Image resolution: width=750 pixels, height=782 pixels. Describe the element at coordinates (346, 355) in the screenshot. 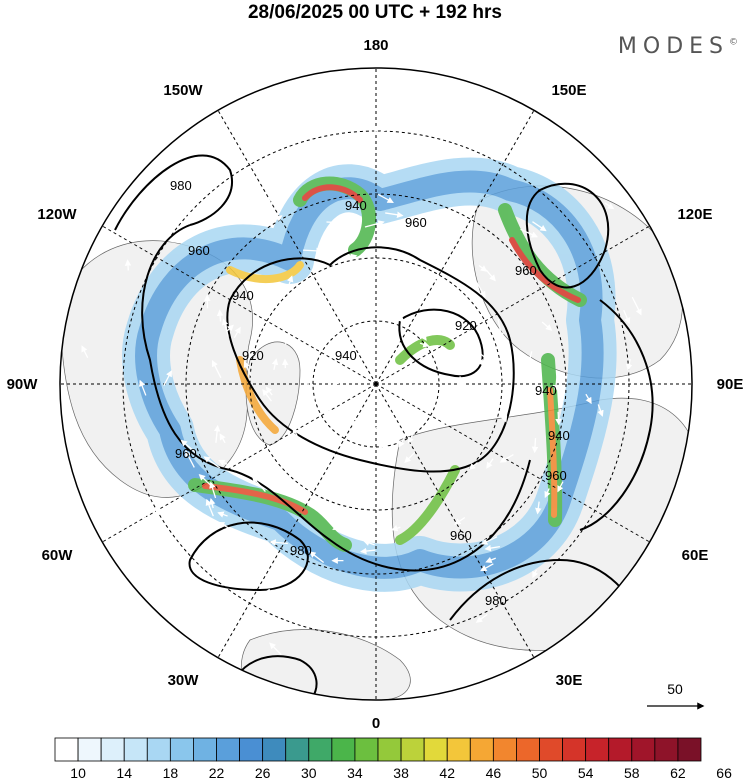

I see `contour-label: 940` at that location.